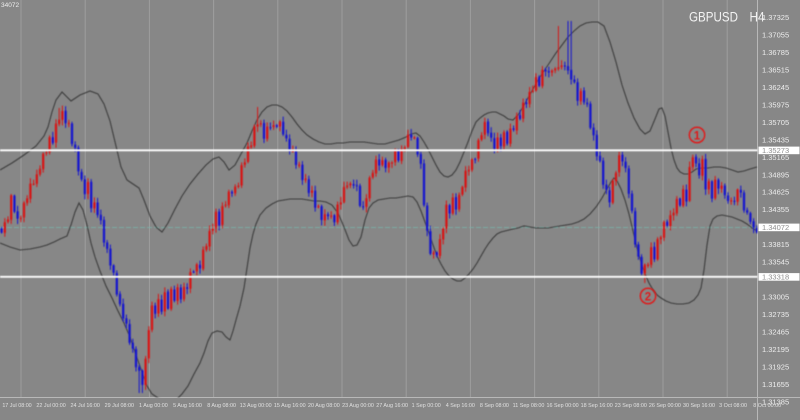 The image size is (800, 420). I want to click on svg-text: 1 Aug 00:00, so click(153, 406).